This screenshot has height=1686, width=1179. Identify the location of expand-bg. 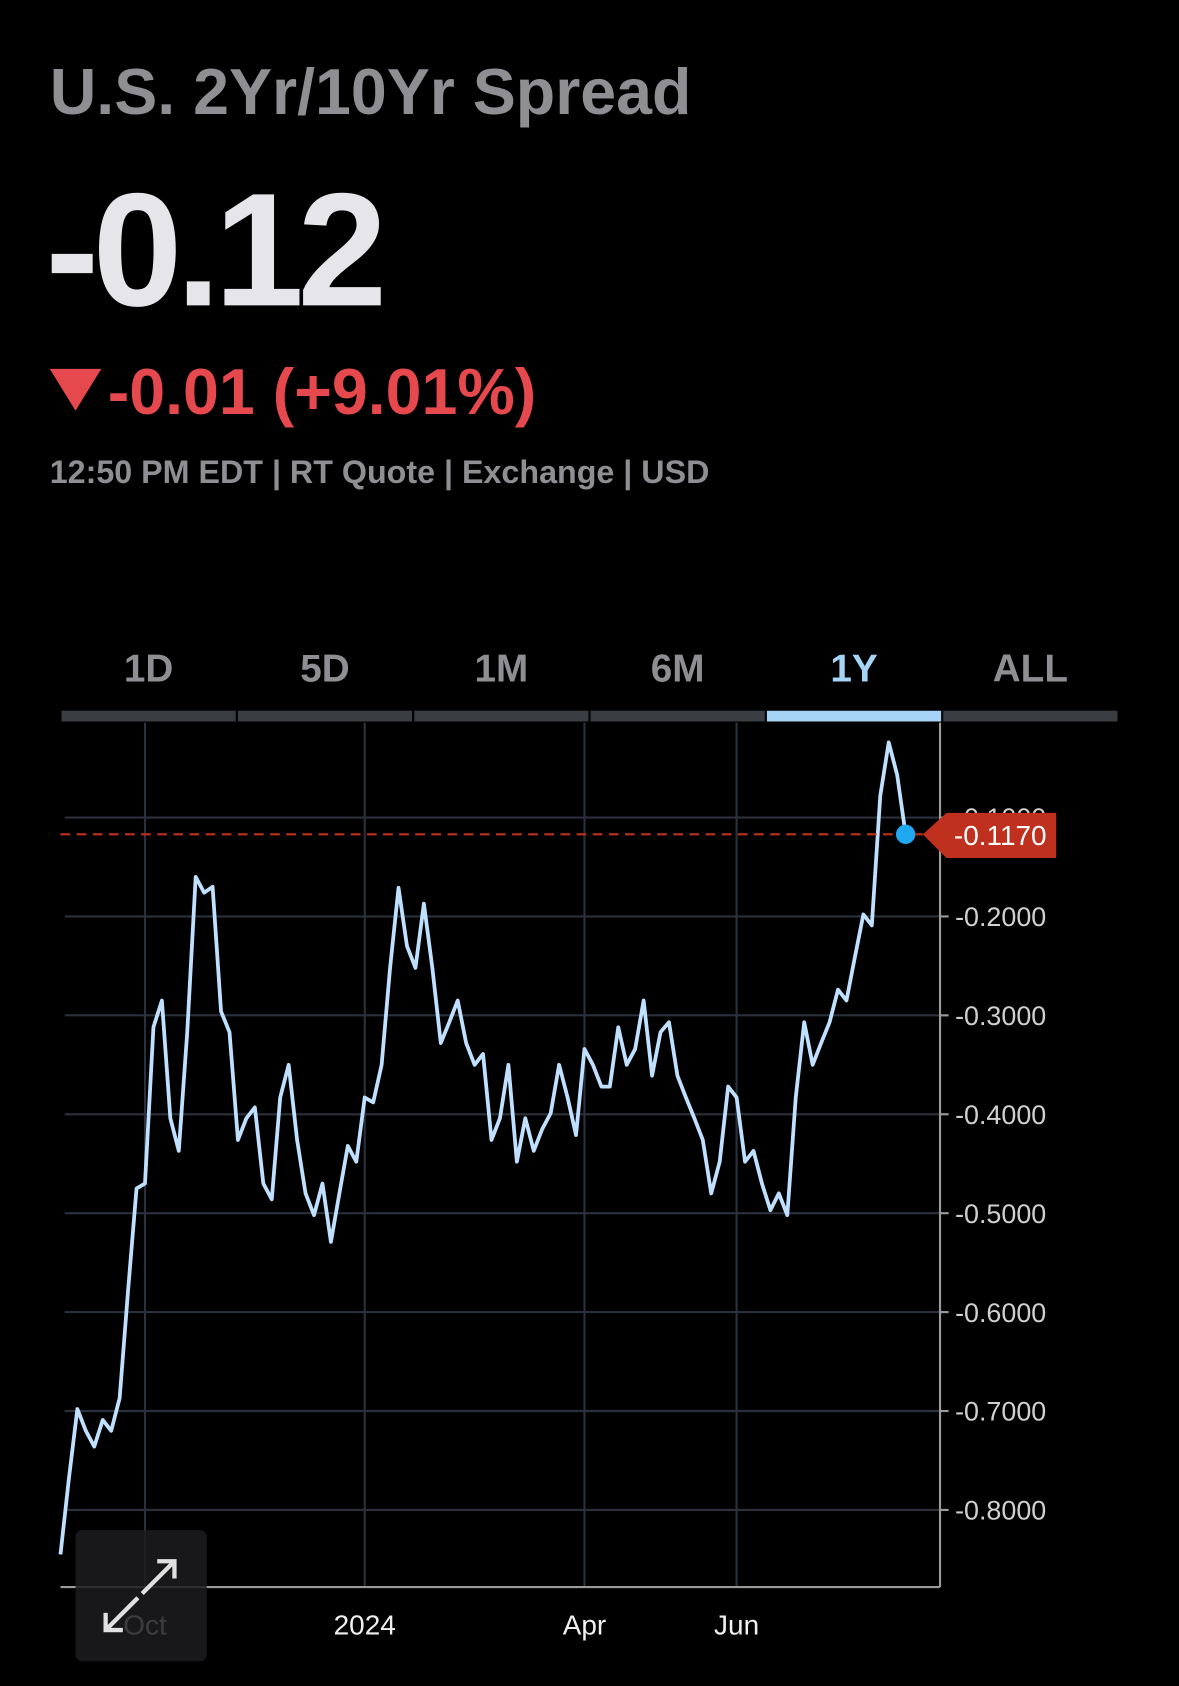
(141, 1596).